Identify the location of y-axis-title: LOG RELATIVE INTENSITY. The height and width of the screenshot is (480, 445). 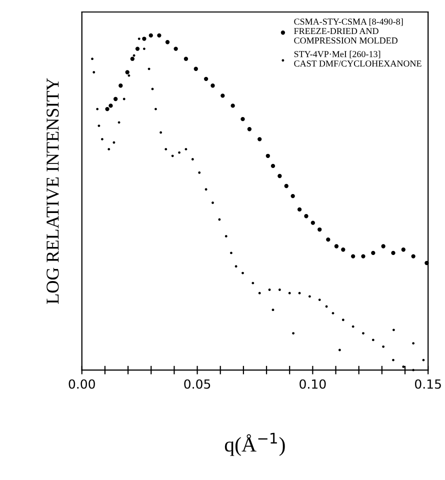
(52, 191).